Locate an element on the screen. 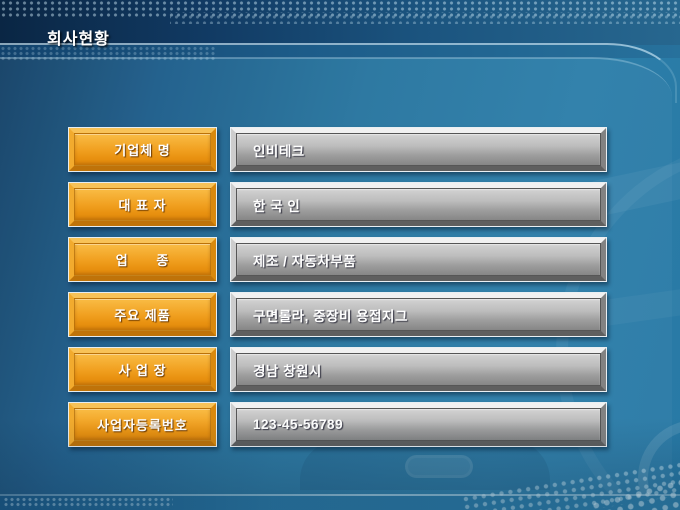 This screenshot has height=510, width=680. table-row: 기업체 명 인비테크 is located at coordinates (337, 149).